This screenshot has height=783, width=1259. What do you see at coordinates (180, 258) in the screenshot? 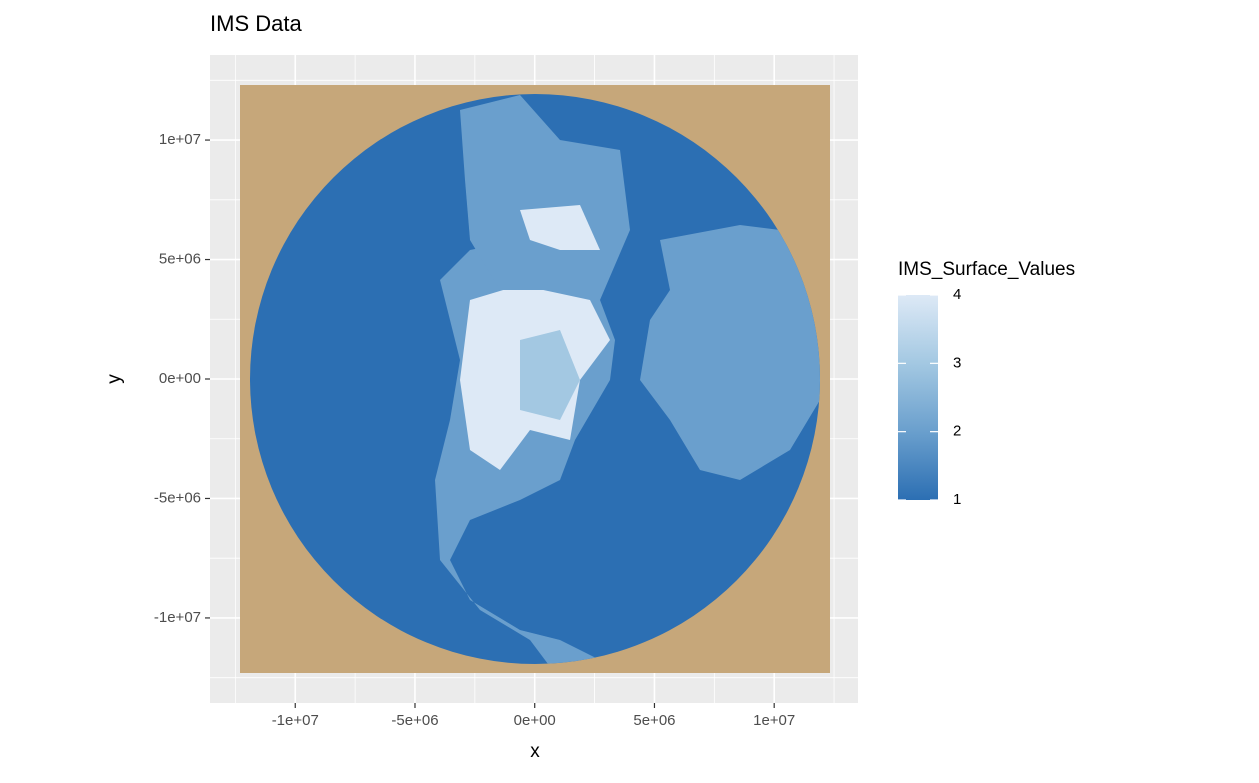
I see `y-tick-label: 5e+06` at bounding box center [180, 258].